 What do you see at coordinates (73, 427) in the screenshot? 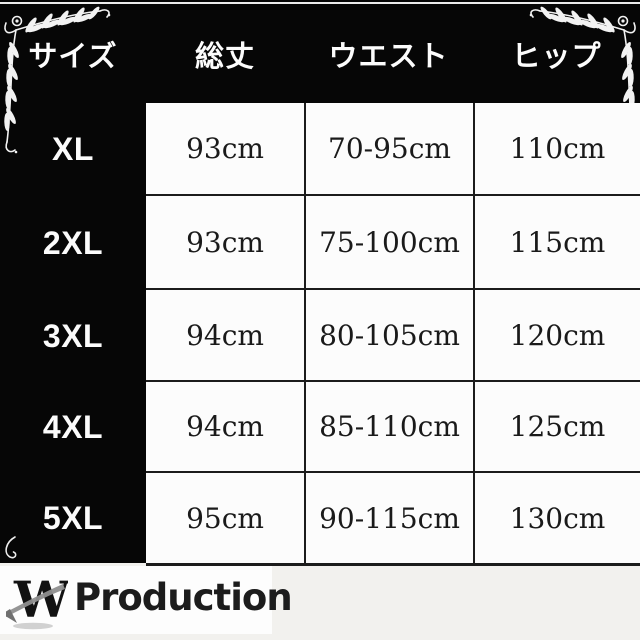
I see `row-label-size: 4XL` at bounding box center [73, 427].